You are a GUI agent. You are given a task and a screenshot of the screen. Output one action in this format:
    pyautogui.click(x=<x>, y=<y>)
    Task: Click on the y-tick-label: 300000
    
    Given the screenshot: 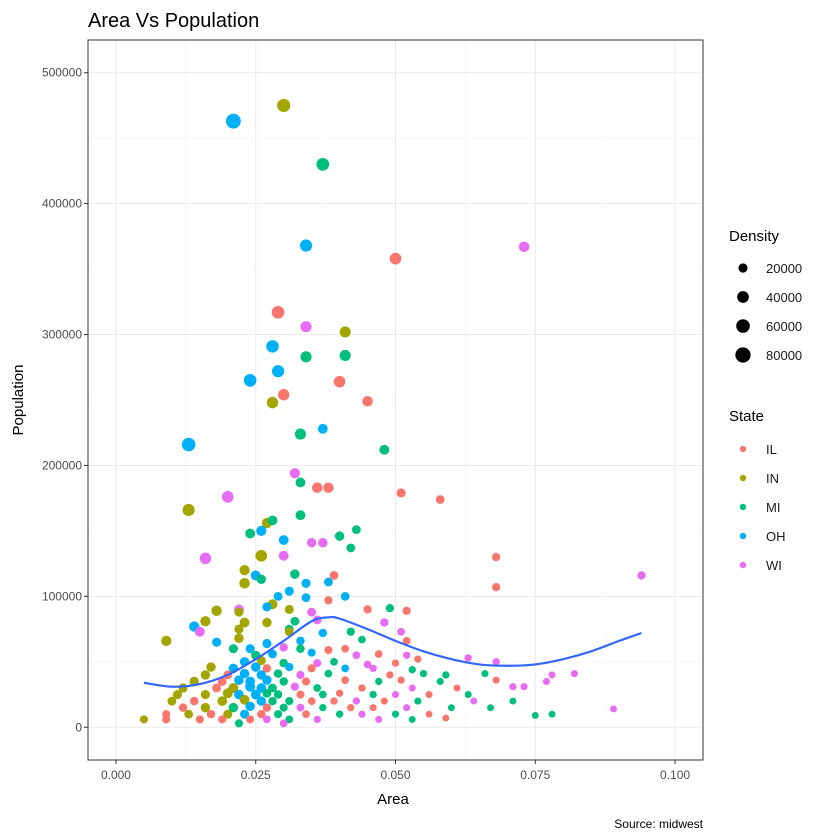 What is the action you would take?
    pyautogui.click(x=62, y=335)
    